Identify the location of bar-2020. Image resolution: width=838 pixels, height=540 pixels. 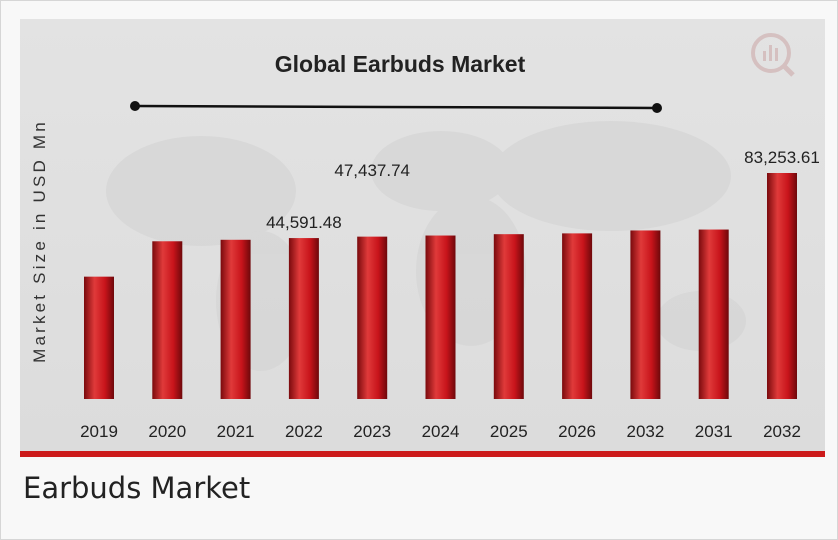
(167, 320).